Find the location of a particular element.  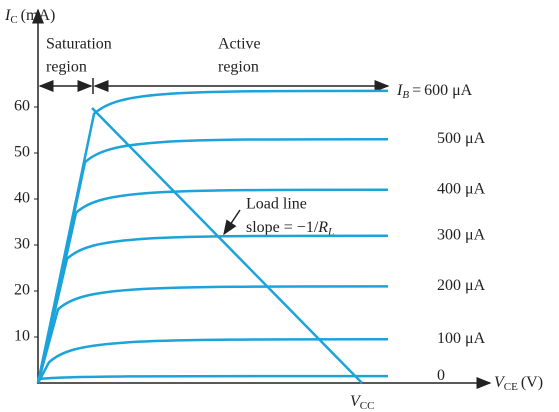

series-label: 400 μA is located at coordinates (461, 188).